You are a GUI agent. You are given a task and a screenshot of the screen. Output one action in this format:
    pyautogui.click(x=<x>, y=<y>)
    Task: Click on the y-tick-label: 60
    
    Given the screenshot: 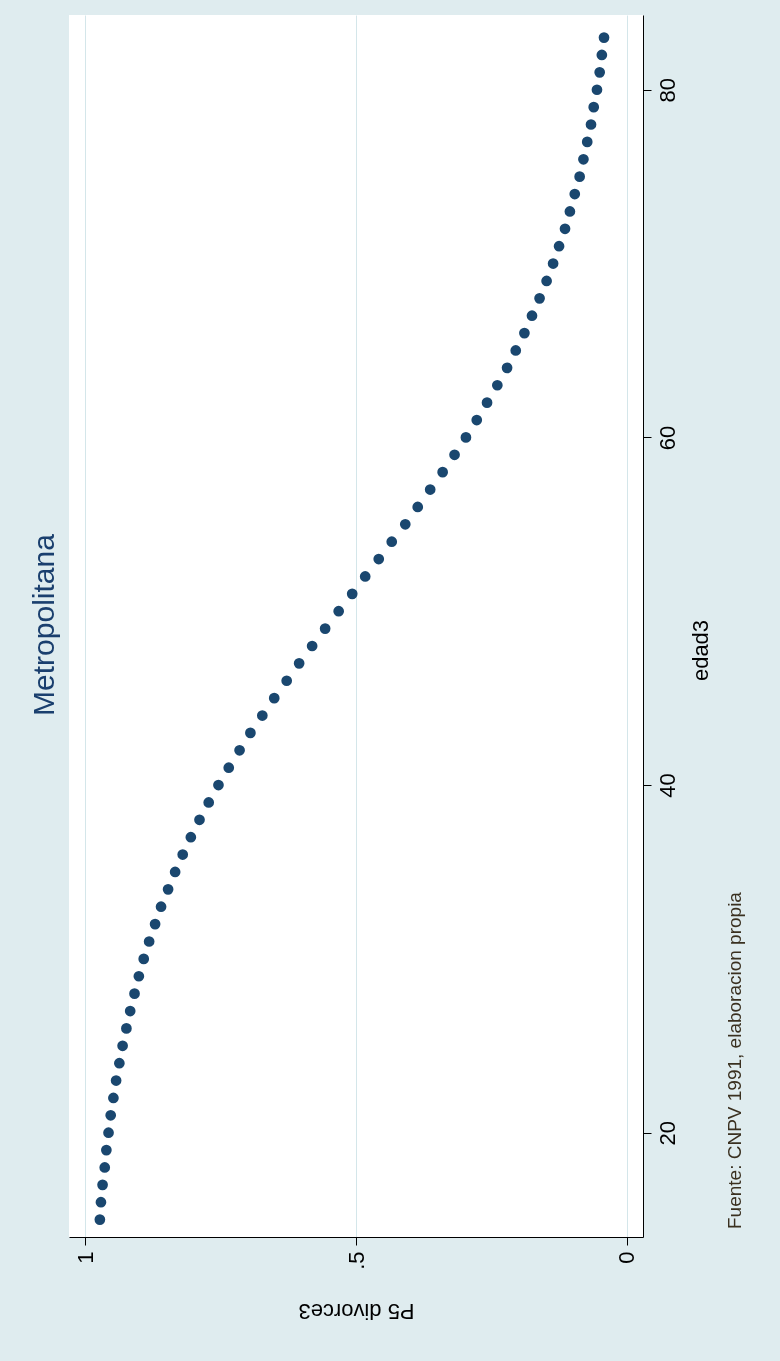 What is the action you would take?
    pyautogui.click(x=667, y=438)
    